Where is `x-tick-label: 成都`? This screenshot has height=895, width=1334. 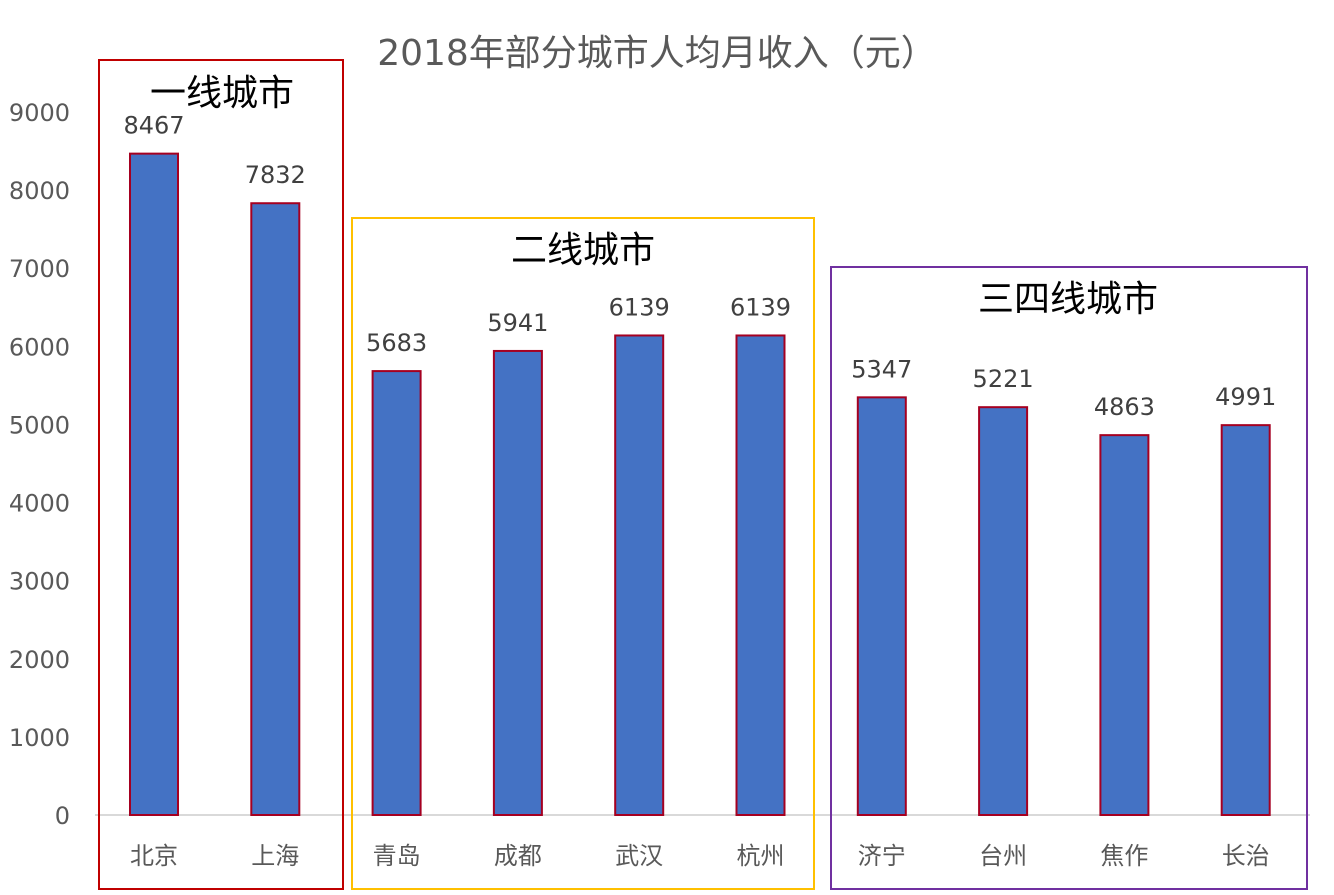
x-tick-label: 成都 is located at coordinates (518, 856).